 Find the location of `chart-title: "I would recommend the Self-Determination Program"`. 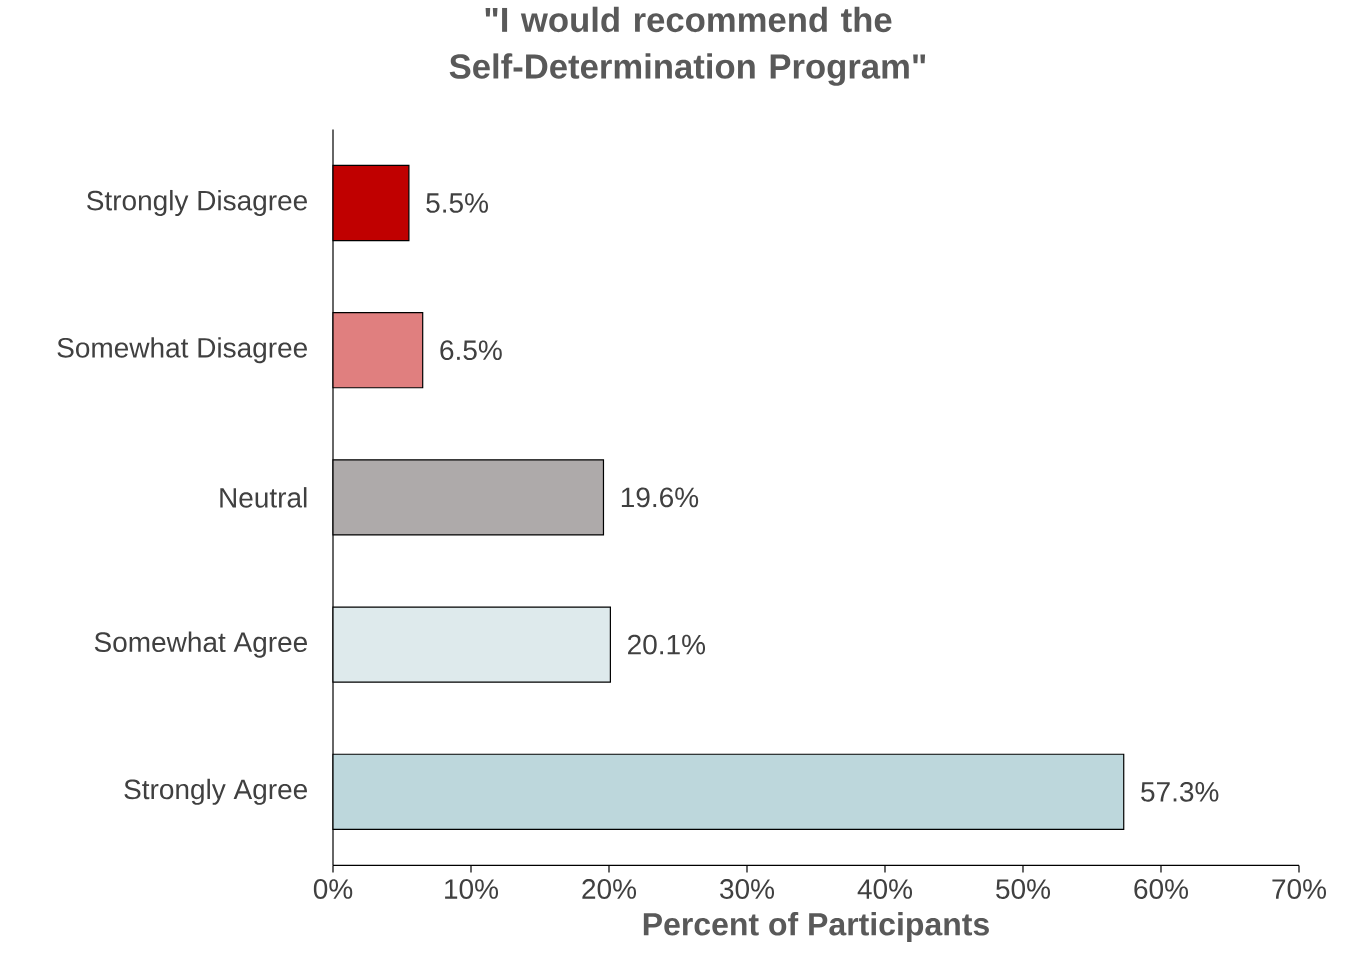

chart-title: "I would recommend the Self-Determination Program" is located at coordinates (687, 46).